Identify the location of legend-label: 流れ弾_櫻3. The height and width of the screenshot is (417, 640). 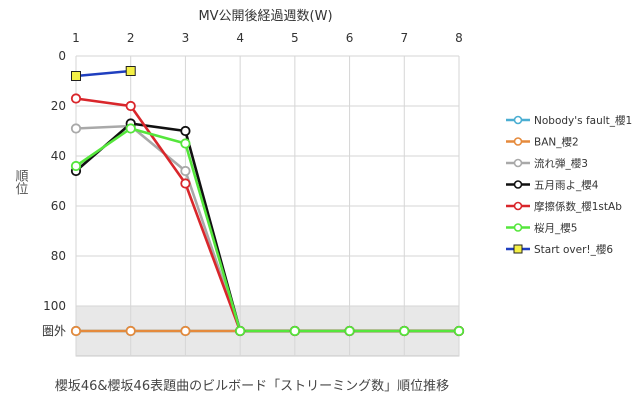
(561, 163).